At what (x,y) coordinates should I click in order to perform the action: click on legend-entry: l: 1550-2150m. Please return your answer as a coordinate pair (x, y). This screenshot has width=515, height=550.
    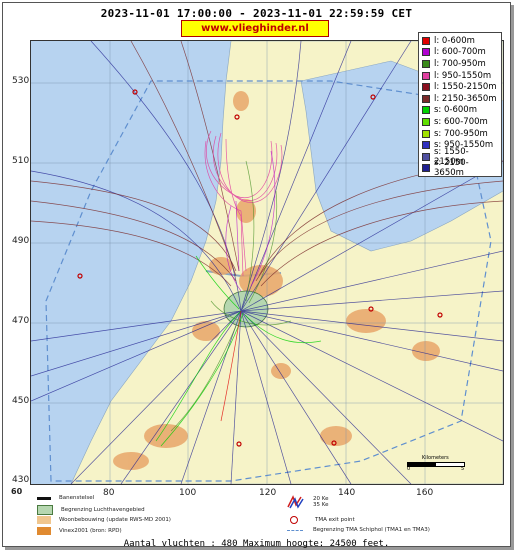
    Looking at the image, I should click on (460, 87).